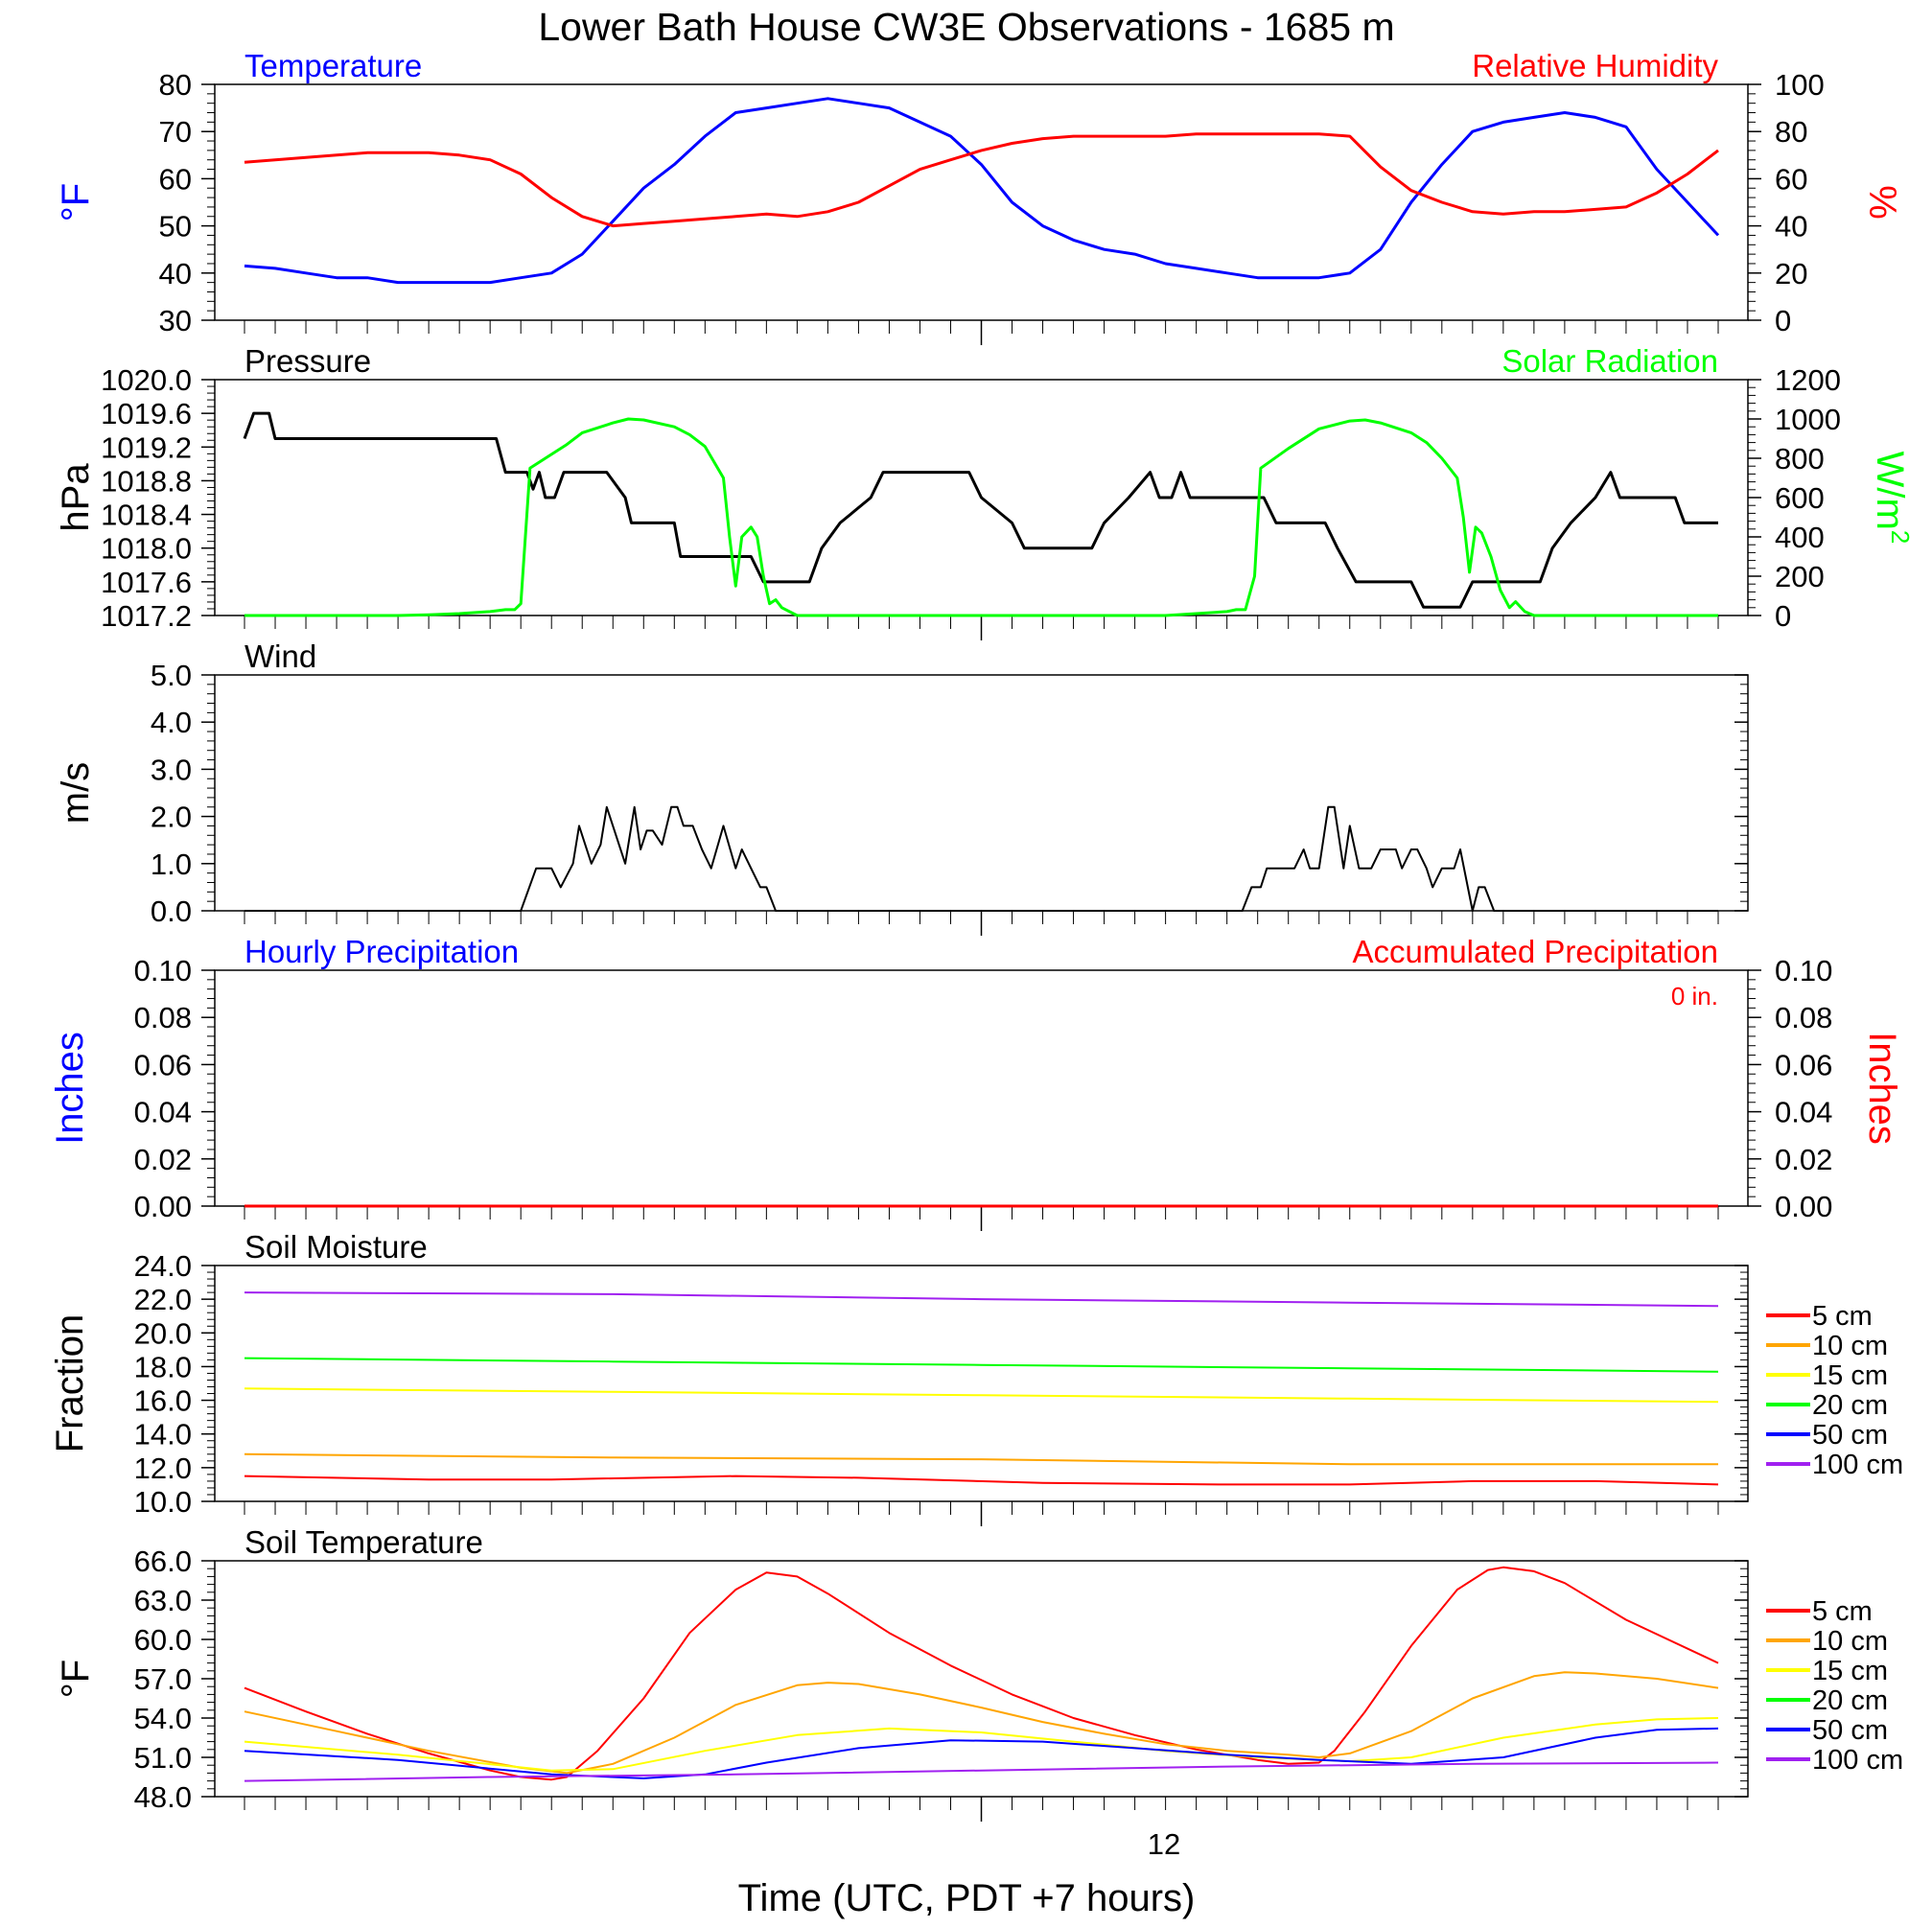  What do you see at coordinates (1791, 273) in the screenshot?
I see `temperature-ytick-right-label: 20` at bounding box center [1791, 273].